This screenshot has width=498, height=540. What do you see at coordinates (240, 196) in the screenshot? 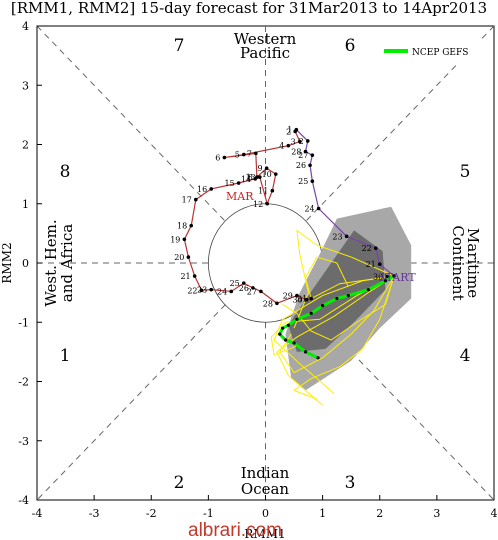
I see `month-label-mar: MAR` at bounding box center [240, 196].